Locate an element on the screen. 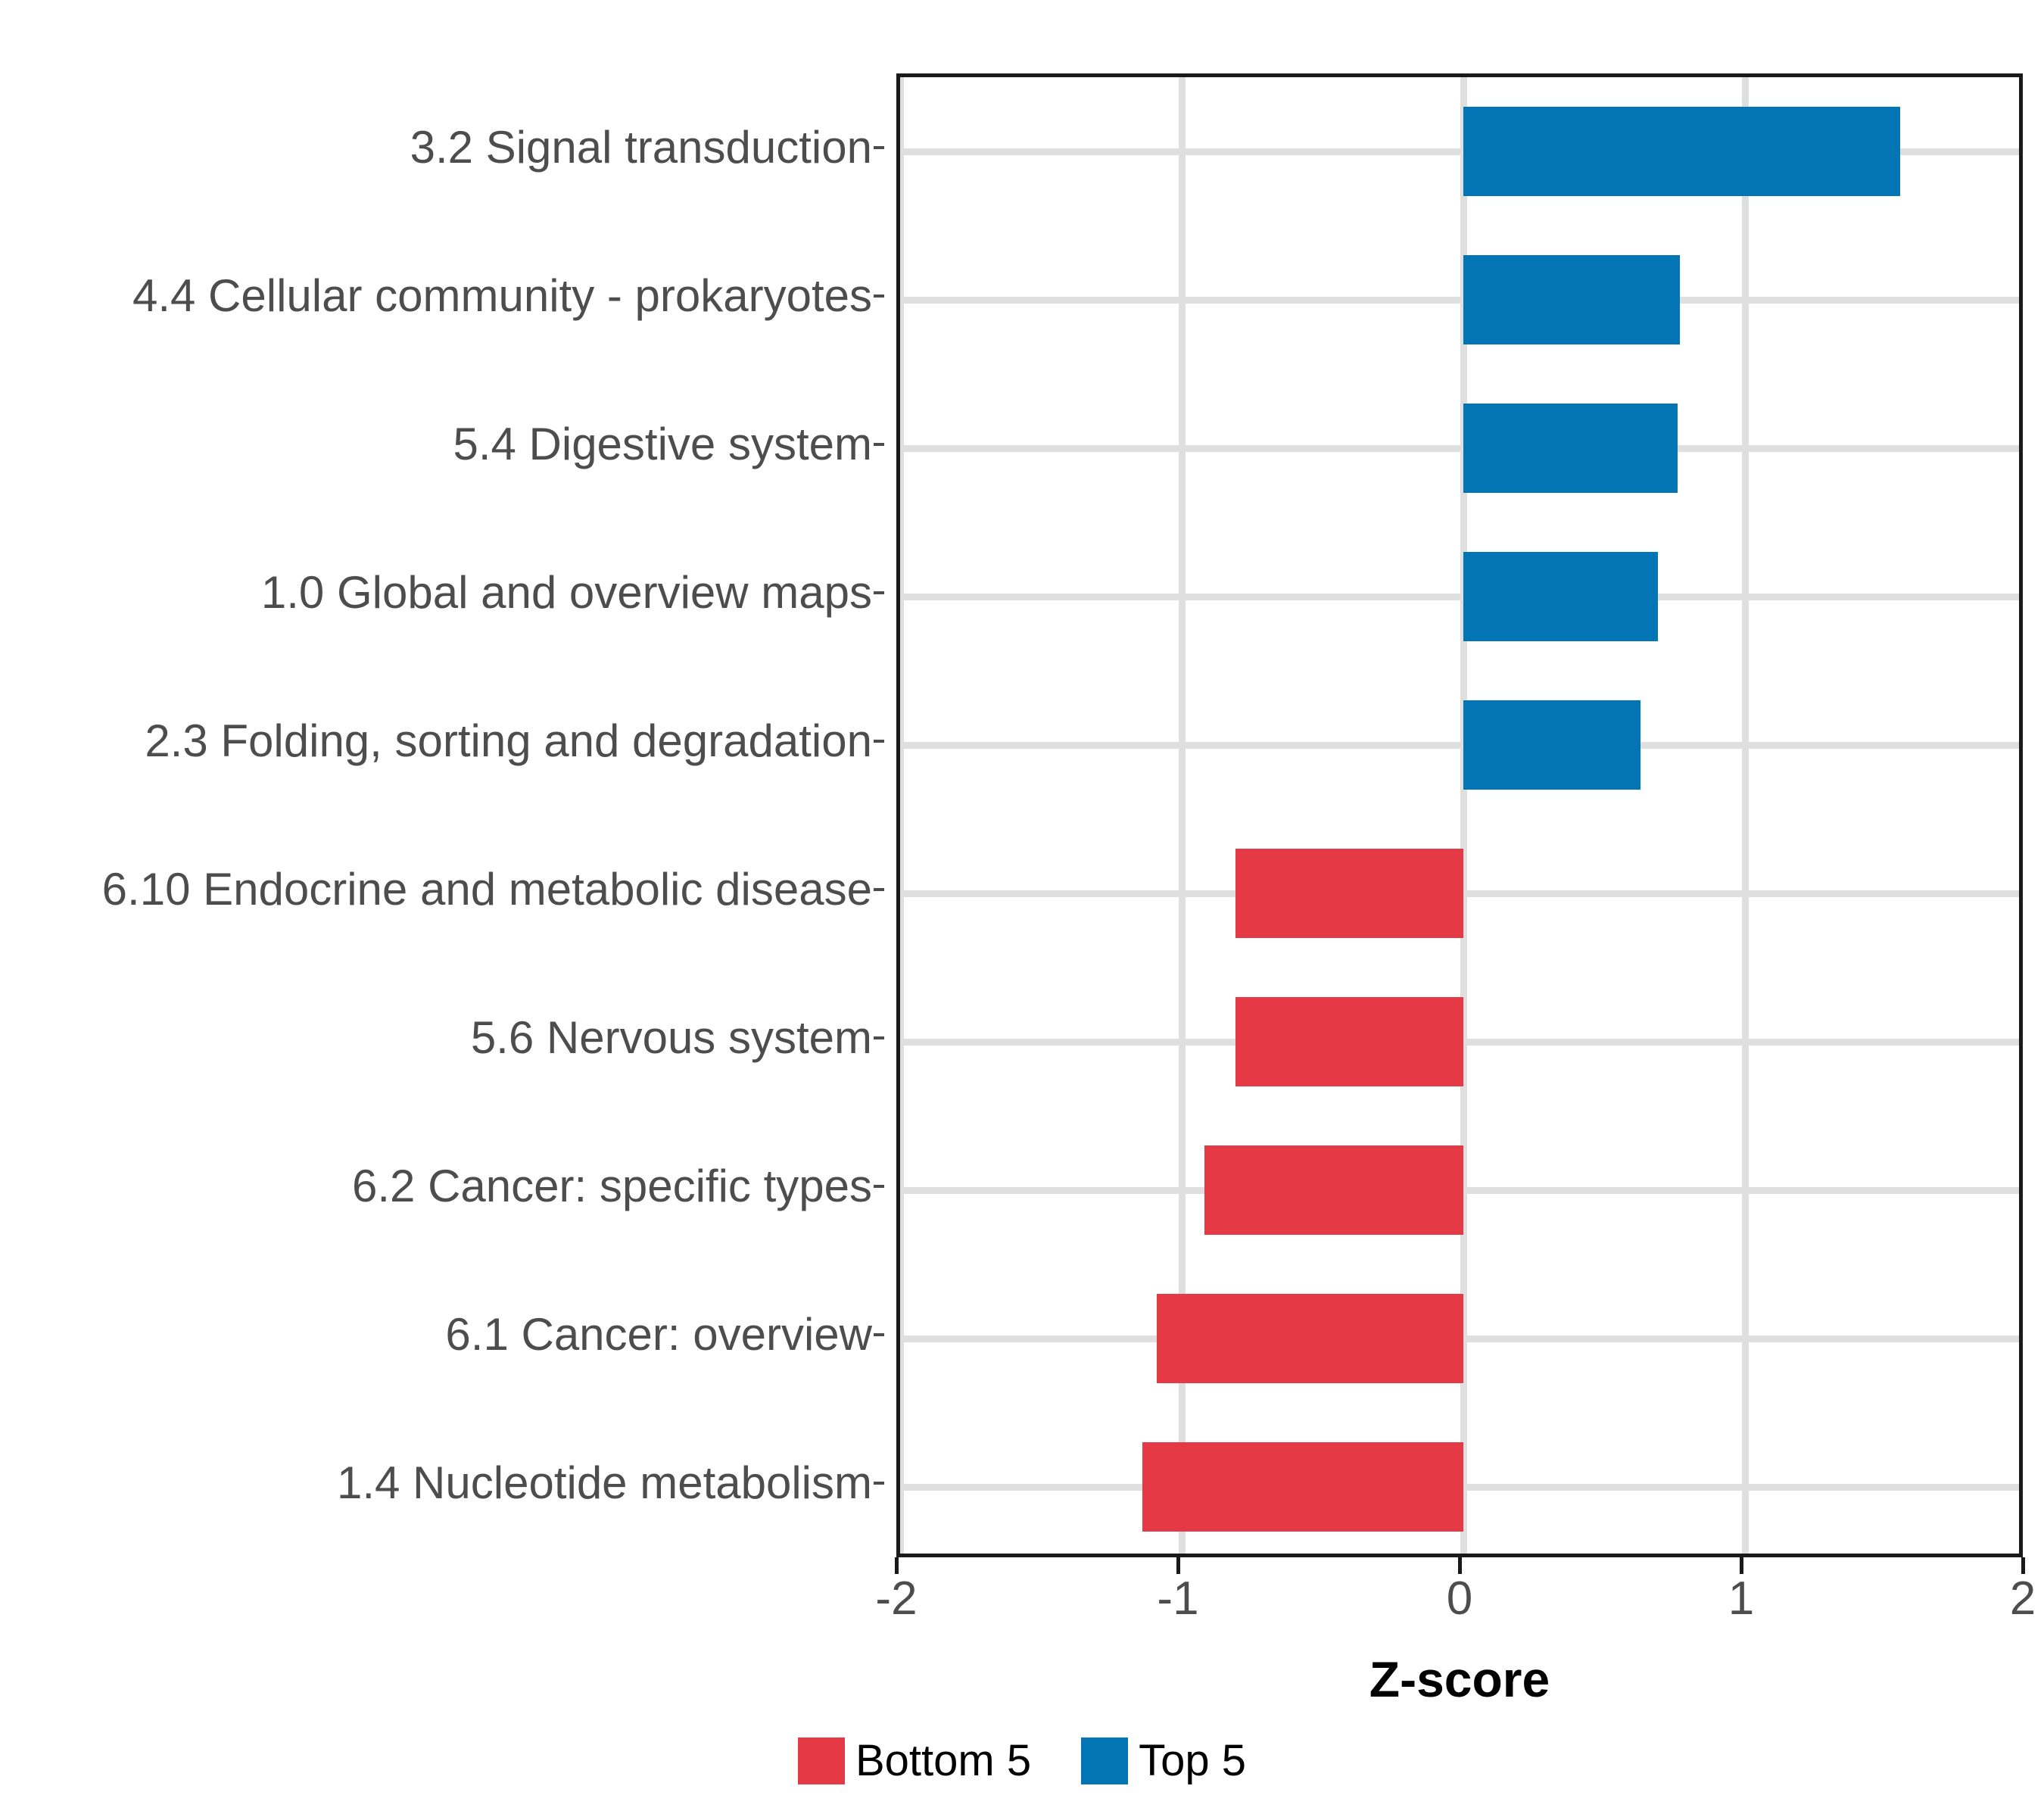 The width and height of the screenshot is (2044, 1817). y-axis-tick-3: 5.4 Digestive system is located at coordinates (442, 444).